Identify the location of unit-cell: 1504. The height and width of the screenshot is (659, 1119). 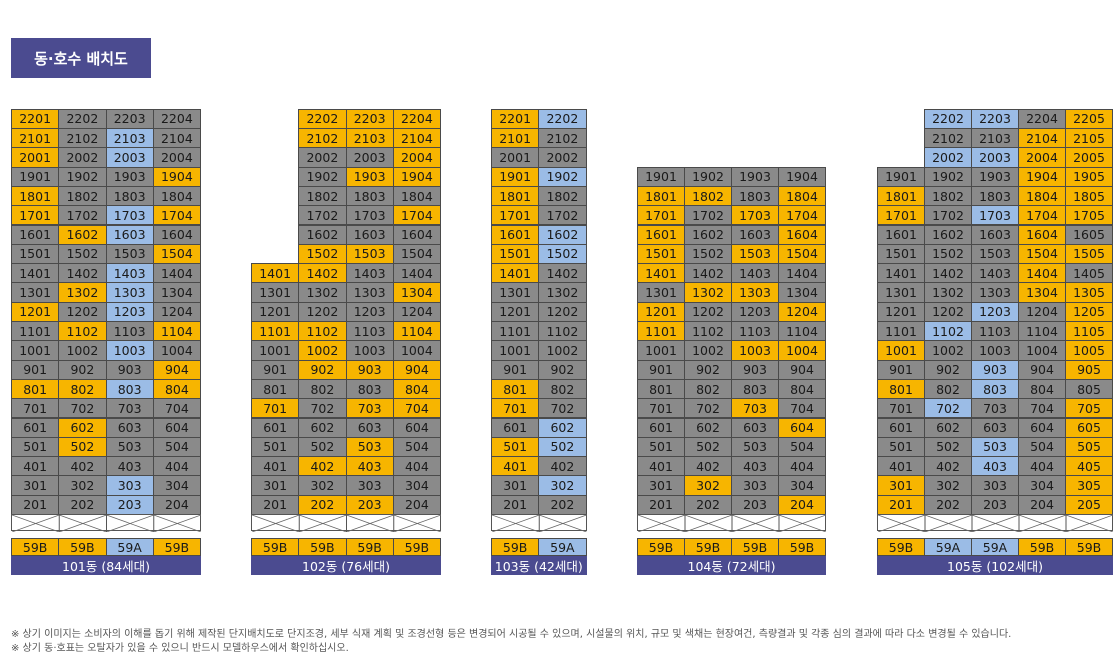
(1042, 254).